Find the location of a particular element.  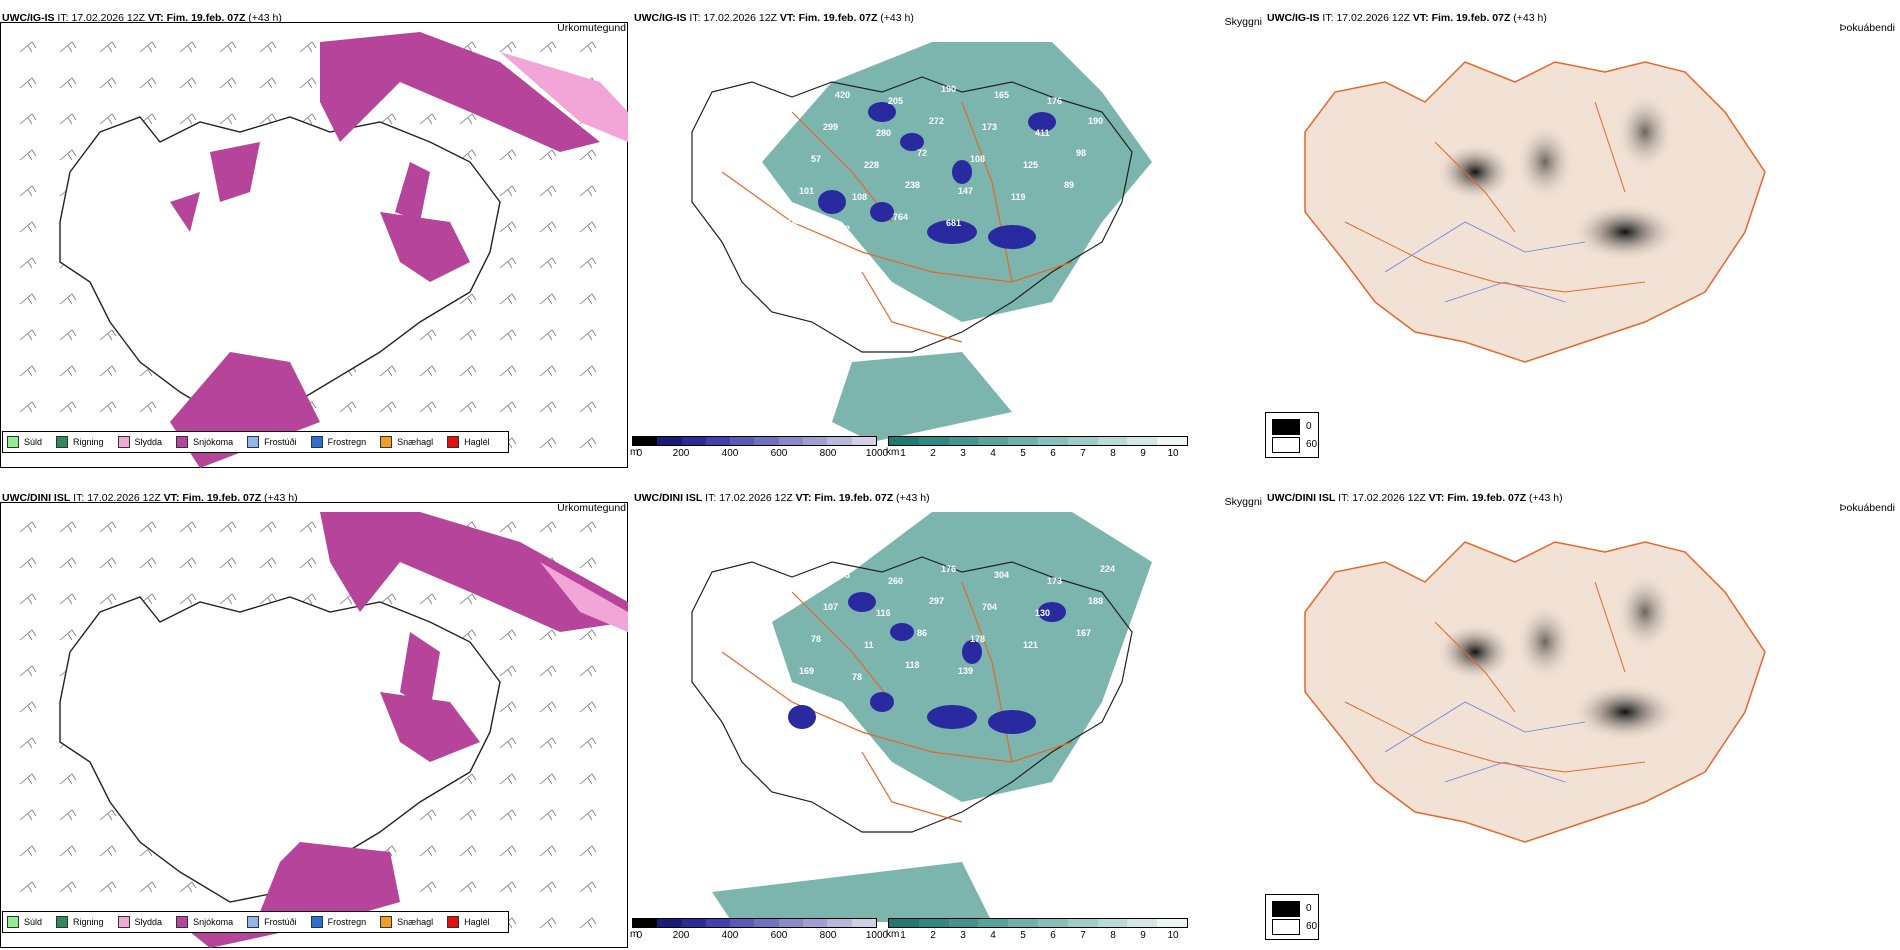

fog-index-key: 0 60 is located at coordinates (1292, 917).